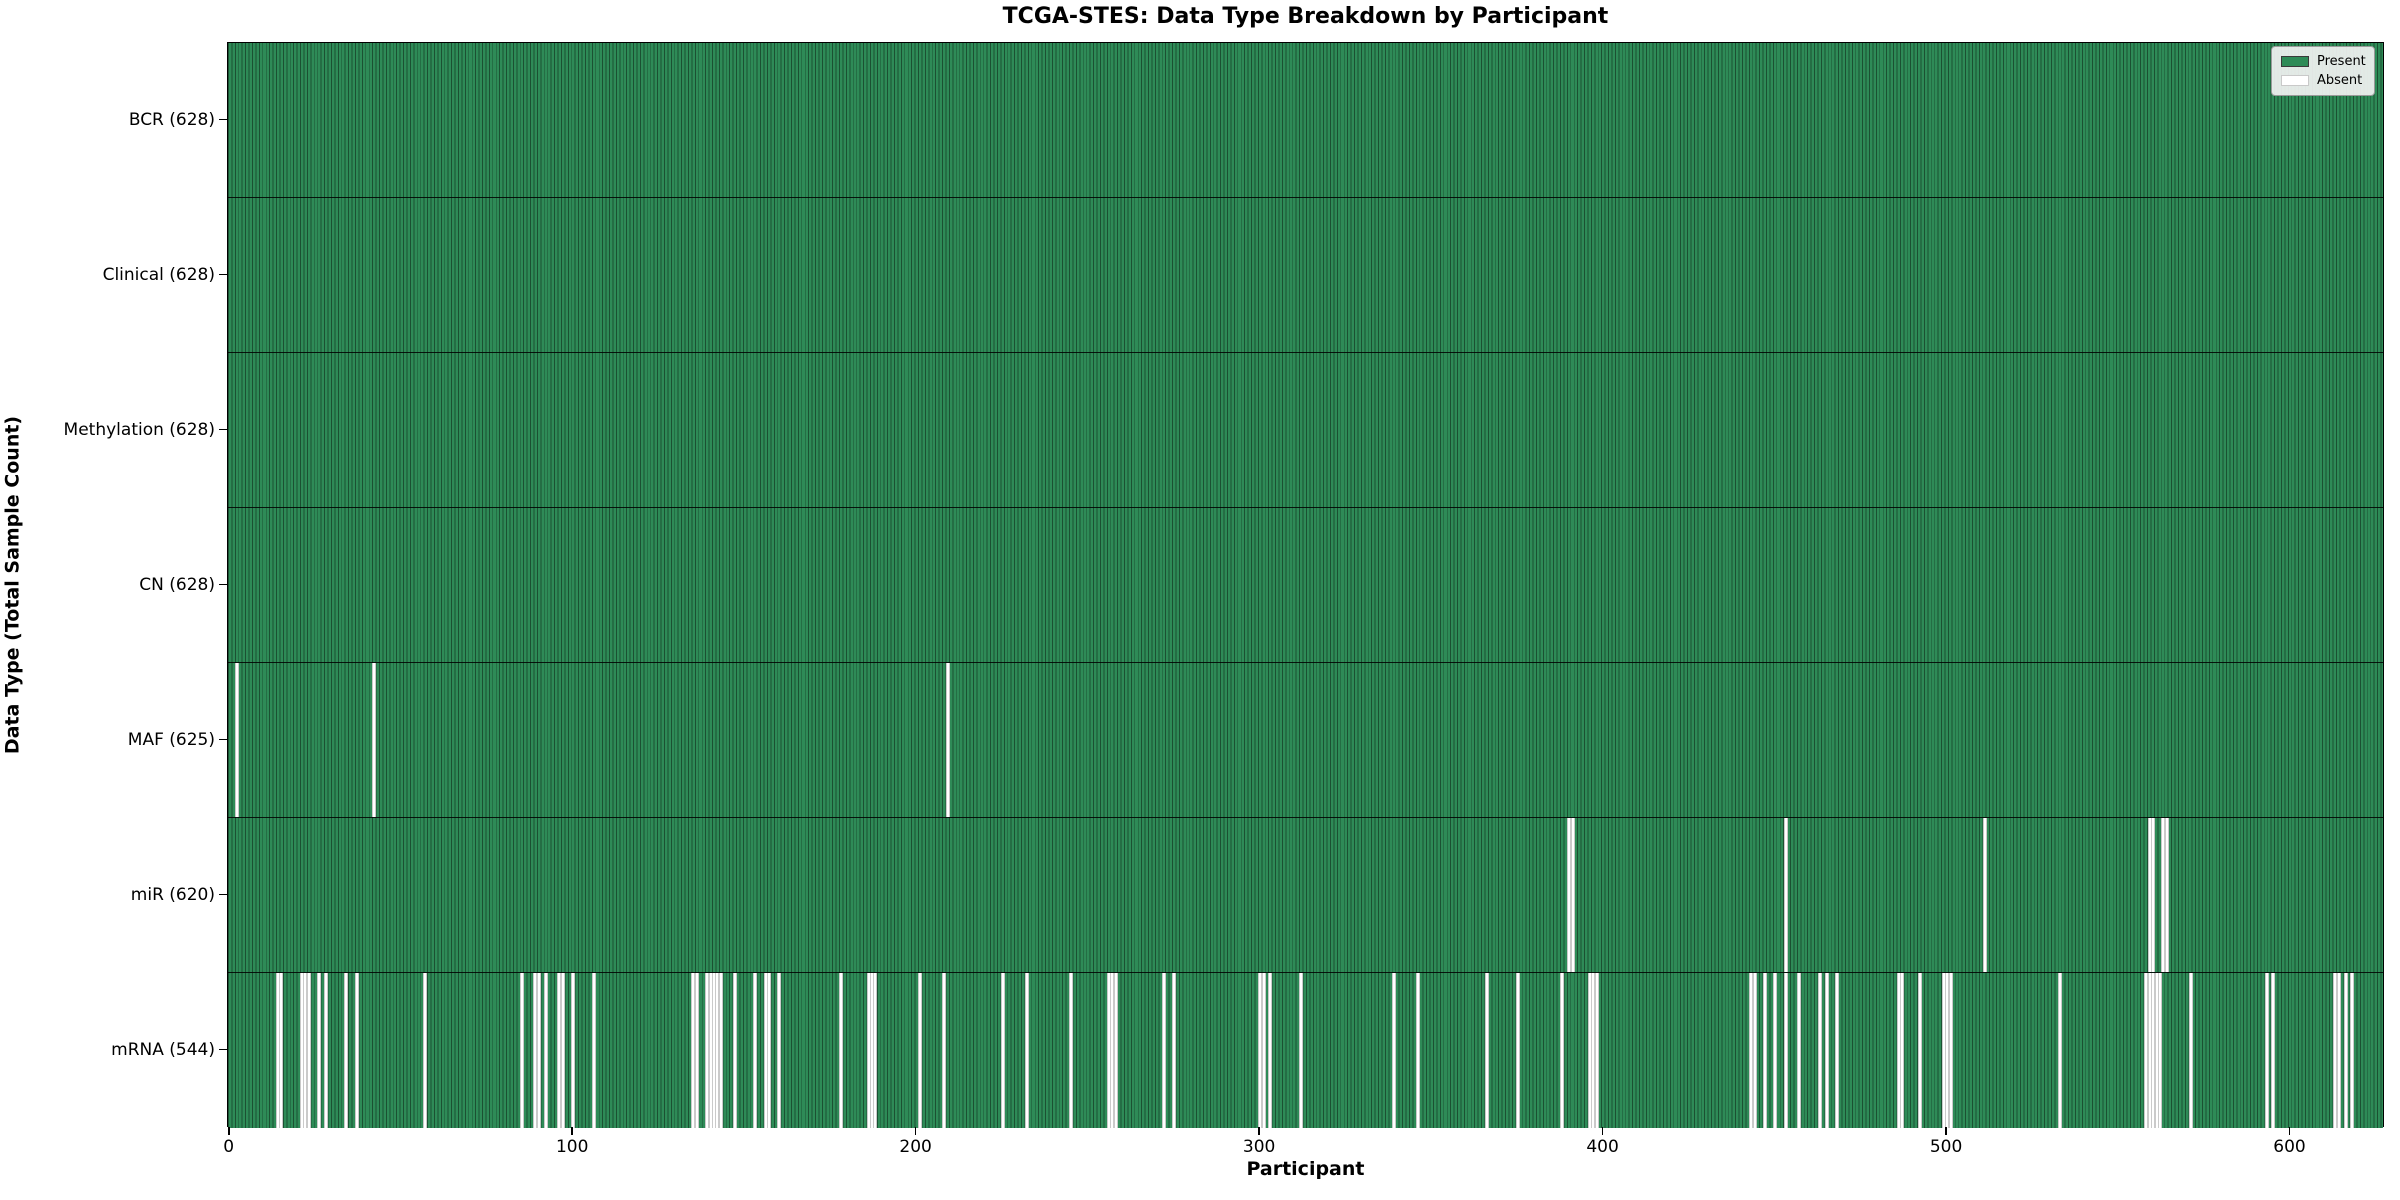 This screenshot has width=2400, height=1200. What do you see at coordinates (1946, 1147) in the screenshot?
I see `x-tick-label: 500` at bounding box center [1946, 1147].